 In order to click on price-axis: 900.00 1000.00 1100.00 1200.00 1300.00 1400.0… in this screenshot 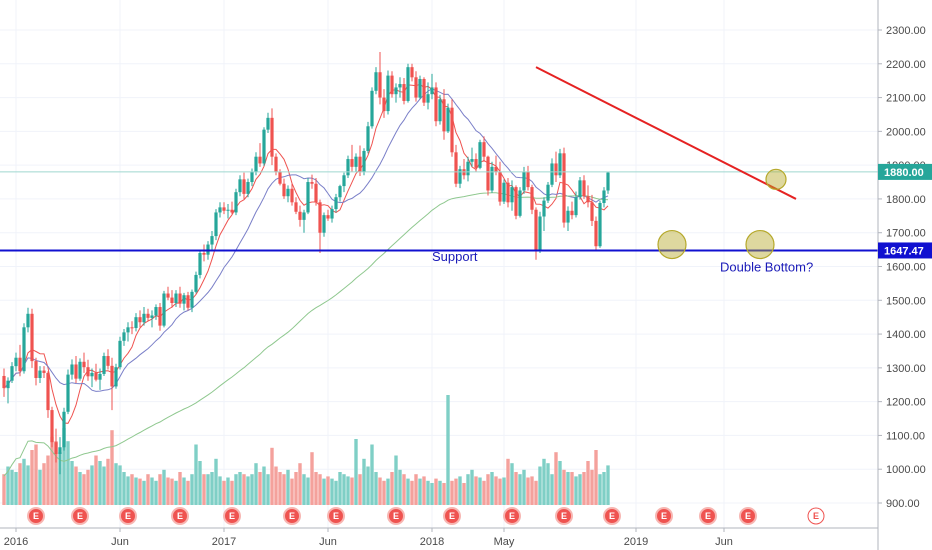, I will do `click(904, 275)`.